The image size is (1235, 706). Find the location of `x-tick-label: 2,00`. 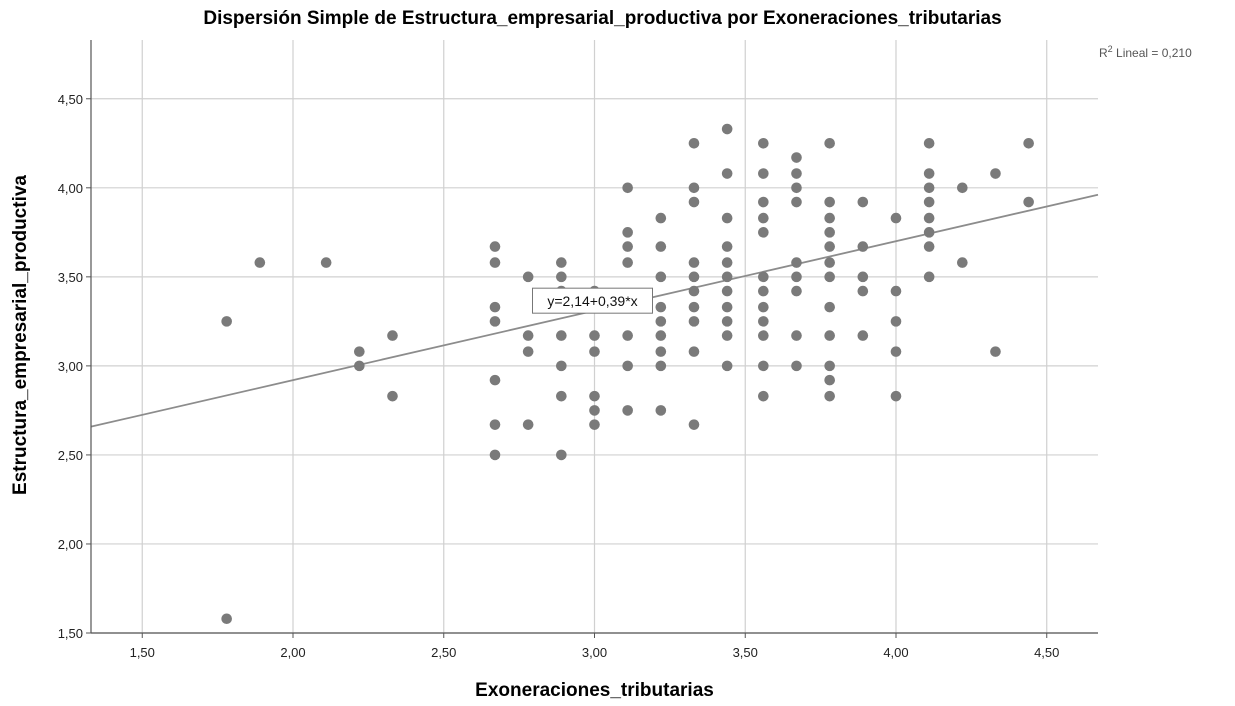

x-tick-label: 2,00 is located at coordinates (292, 652).